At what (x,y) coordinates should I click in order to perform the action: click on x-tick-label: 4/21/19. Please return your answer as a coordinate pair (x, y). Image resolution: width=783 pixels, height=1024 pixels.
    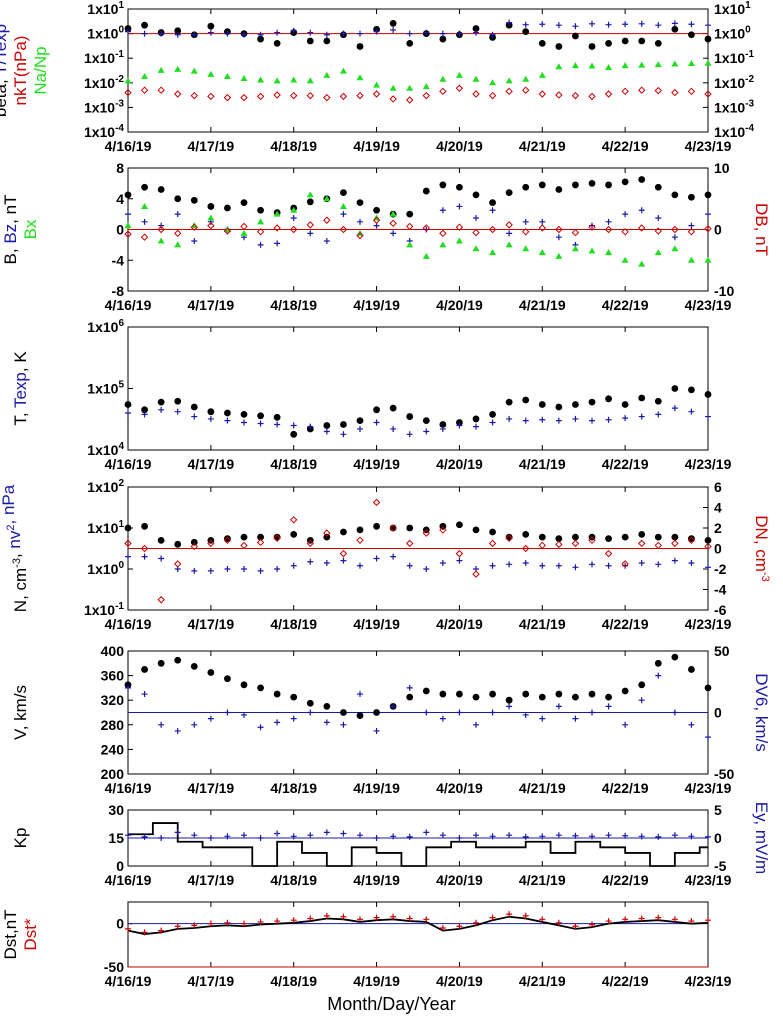
    Looking at the image, I should click on (542, 305).